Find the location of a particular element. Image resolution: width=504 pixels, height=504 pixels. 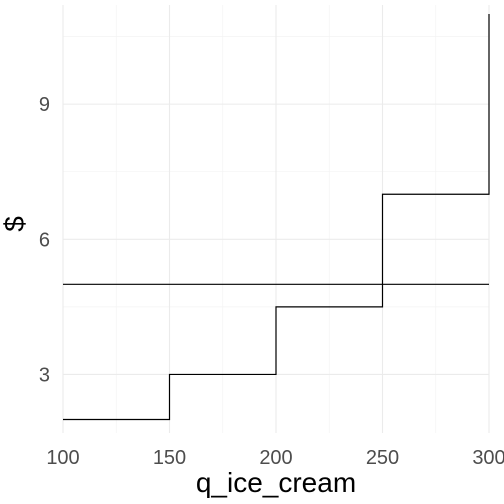

x-tick-label: 300 is located at coordinates (488, 458).